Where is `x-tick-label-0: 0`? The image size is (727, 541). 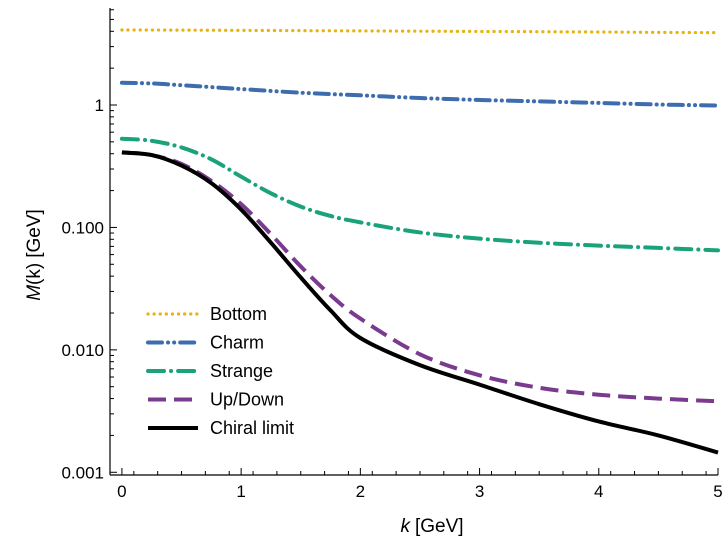
x-tick-label-0: 0 is located at coordinates (121, 491).